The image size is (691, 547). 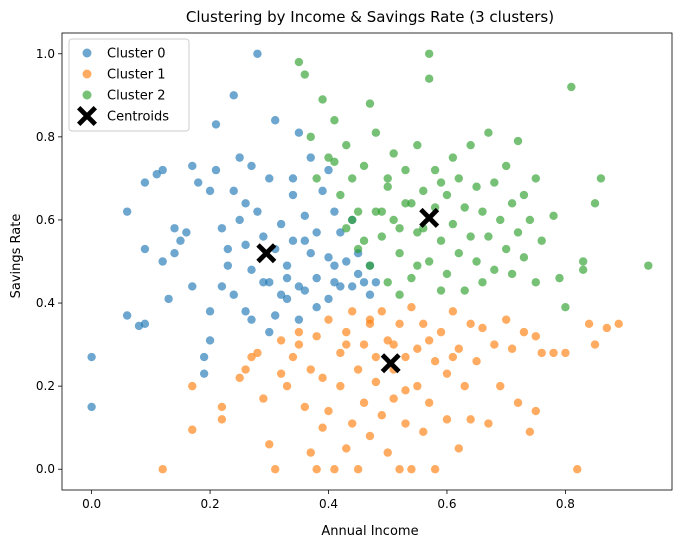 What do you see at coordinates (16, 256) in the screenshot?
I see `y-axis-label: Savings Rate` at bounding box center [16, 256].